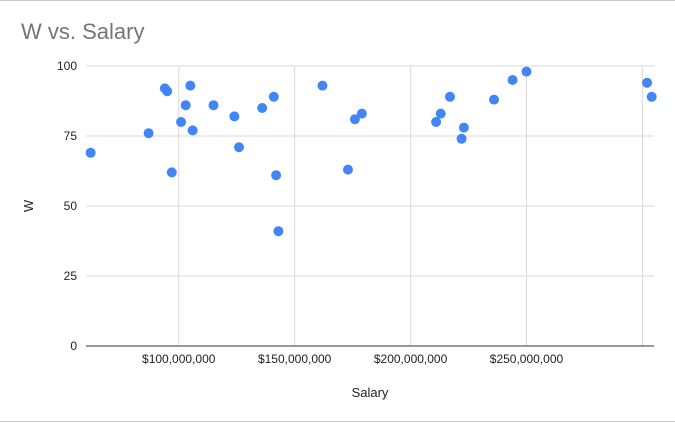  What do you see at coordinates (71, 276) in the screenshot?
I see `y-tick-label: 25` at bounding box center [71, 276].